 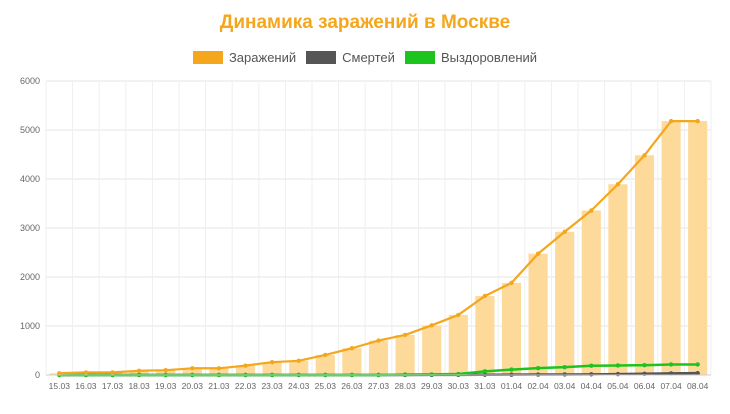 I want to click on legend-label-infections: Заражений, so click(x=262, y=57).